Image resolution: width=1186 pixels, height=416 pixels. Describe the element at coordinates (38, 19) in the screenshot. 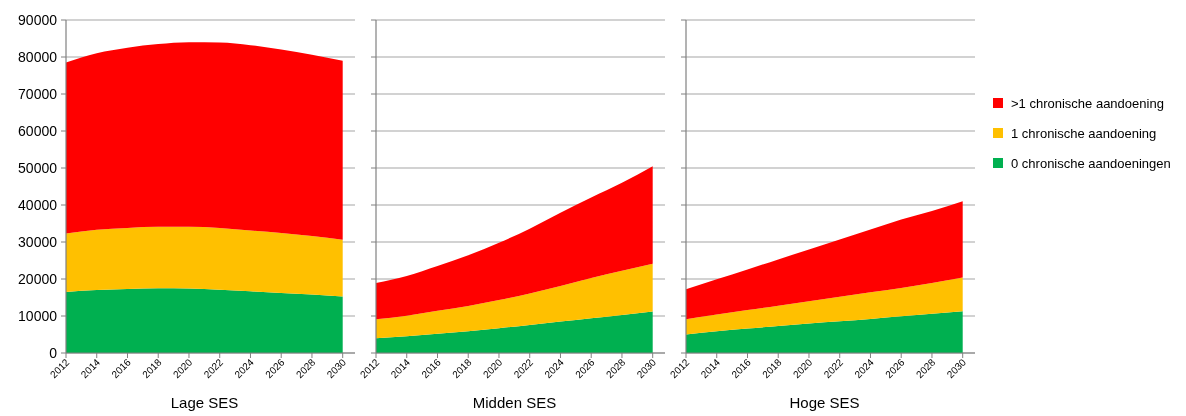

I see `y-tick-label: 90000` at that location.